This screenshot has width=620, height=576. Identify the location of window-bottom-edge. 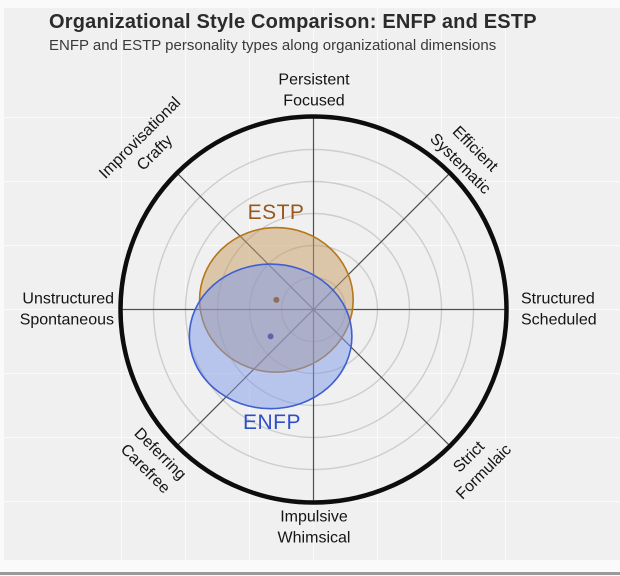
(310, 573).